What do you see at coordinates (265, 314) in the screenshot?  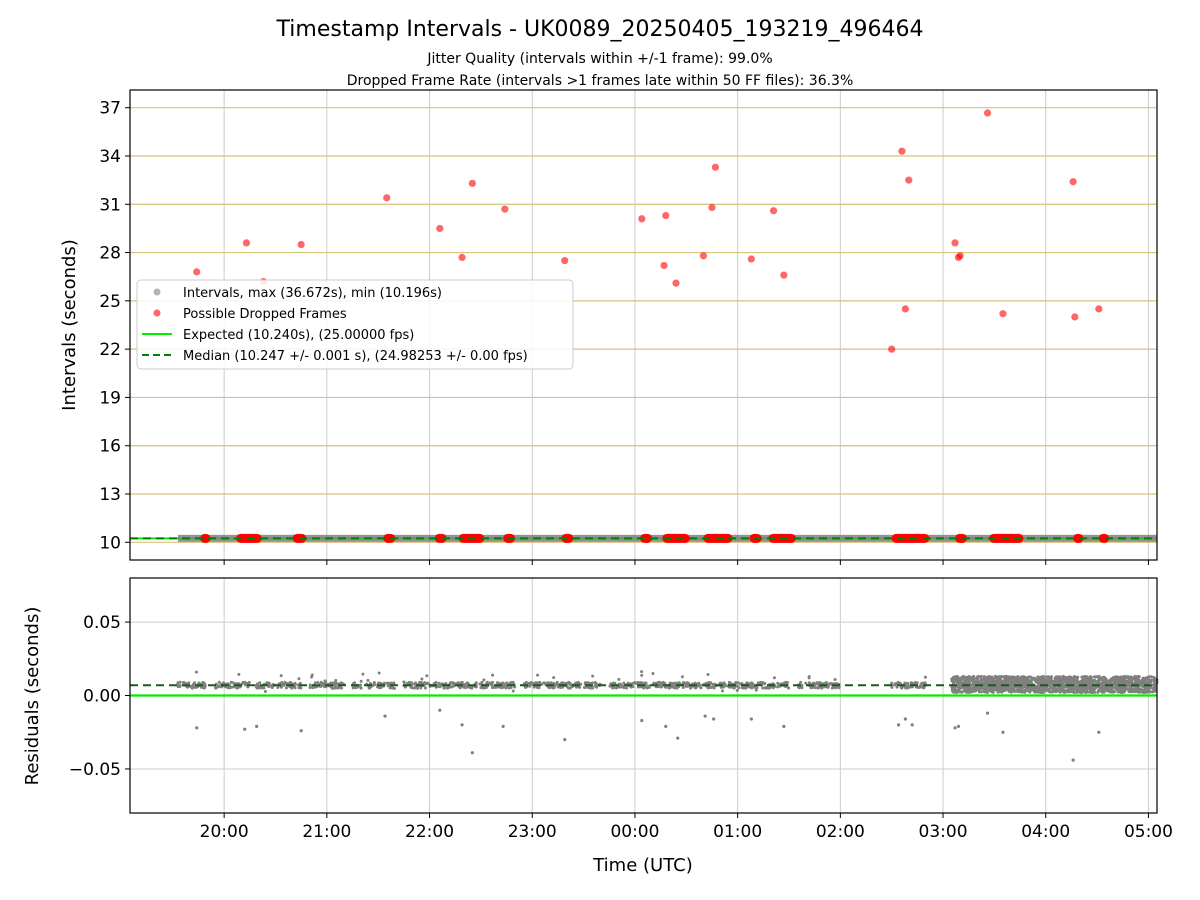 I see `legend-label-dropped: Possible Dropped Frames` at bounding box center [265, 314].